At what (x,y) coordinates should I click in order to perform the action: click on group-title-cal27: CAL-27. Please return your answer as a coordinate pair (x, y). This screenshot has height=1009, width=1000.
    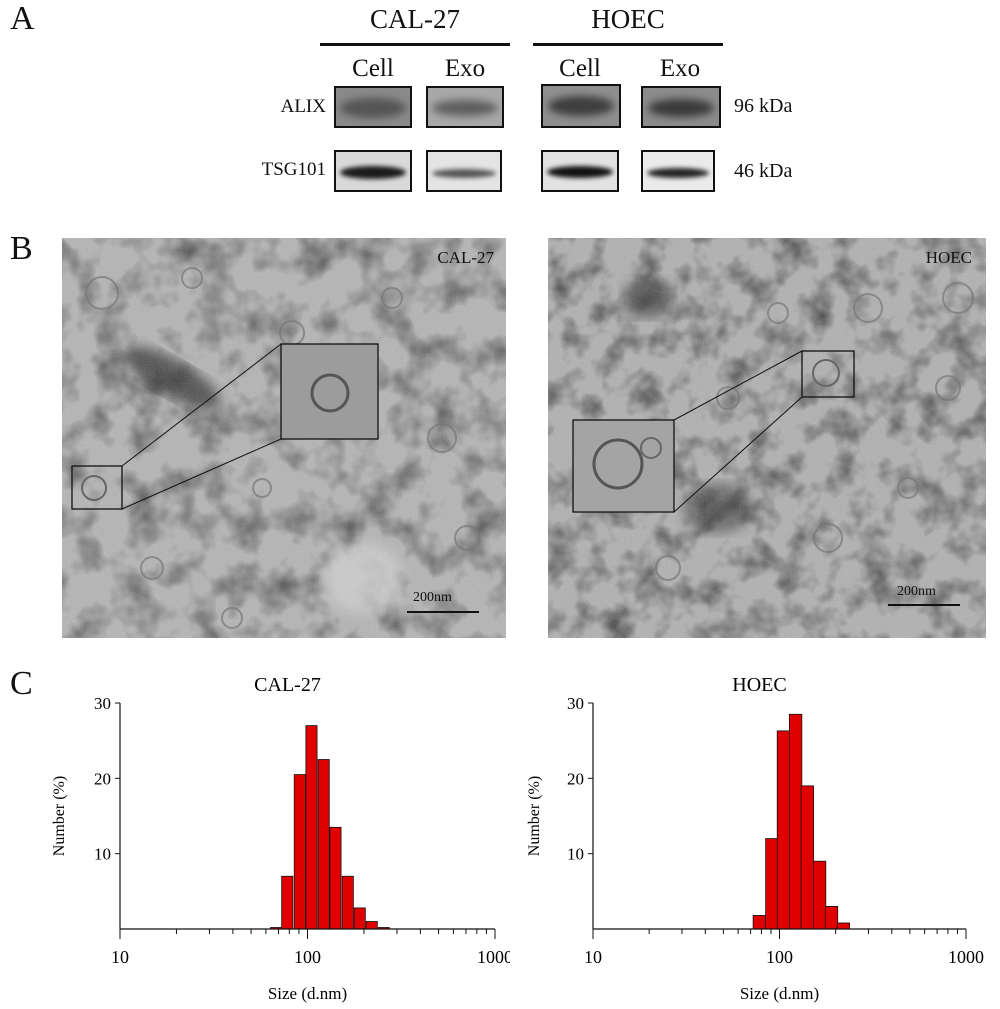
    Looking at the image, I should click on (415, 19).